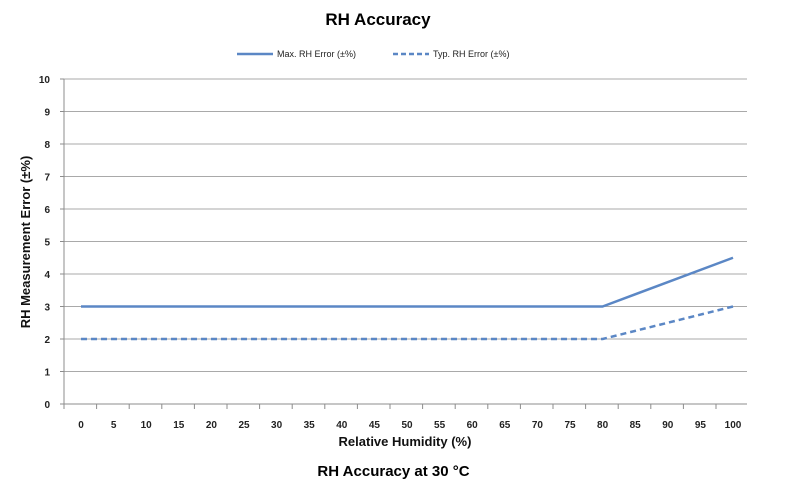 This screenshot has width=787, height=491. What do you see at coordinates (147, 425) in the screenshot?
I see `x-tick-label-10: 10` at bounding box center [147, 425].